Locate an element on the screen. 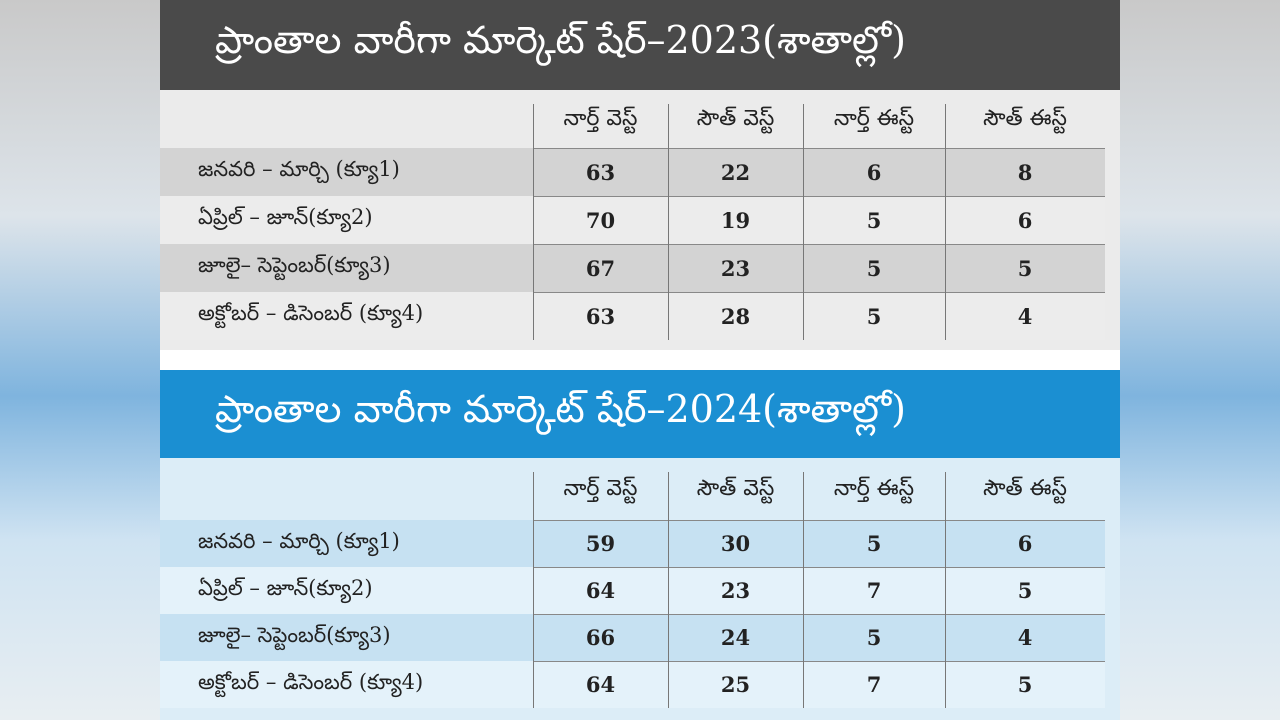 Image resolution: width=1280 pixels, height=720 pixels. value-cell: 59 is located at coordinates (600, 543).